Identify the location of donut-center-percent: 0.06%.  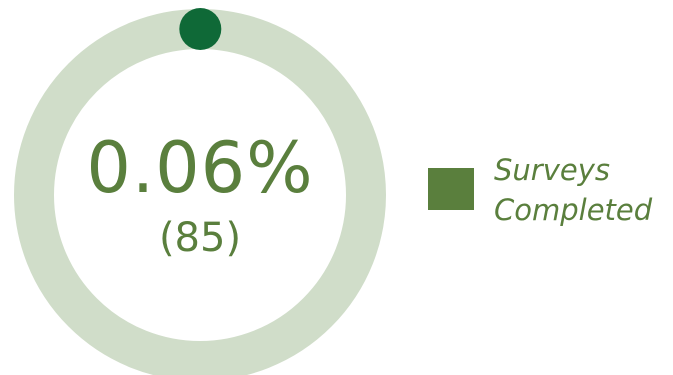
(200, 168).